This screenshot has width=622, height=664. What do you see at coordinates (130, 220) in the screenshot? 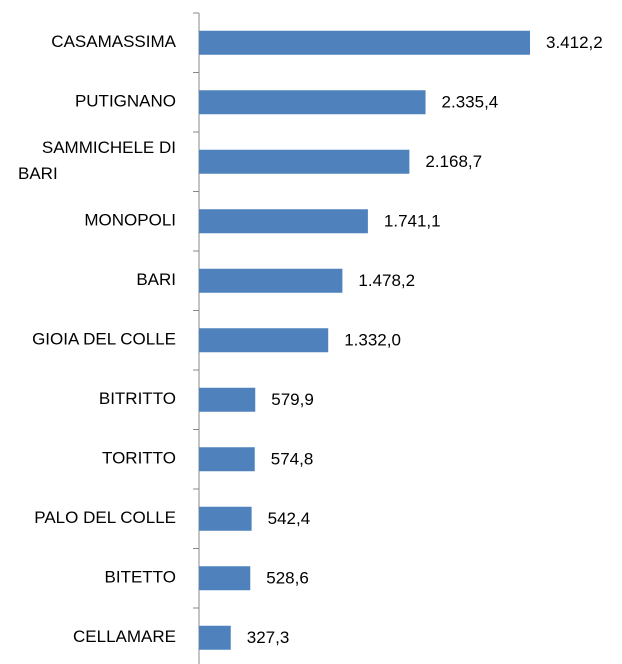
I see `y-tick-label: MONOPOLI` at bounding box center [130, 220].